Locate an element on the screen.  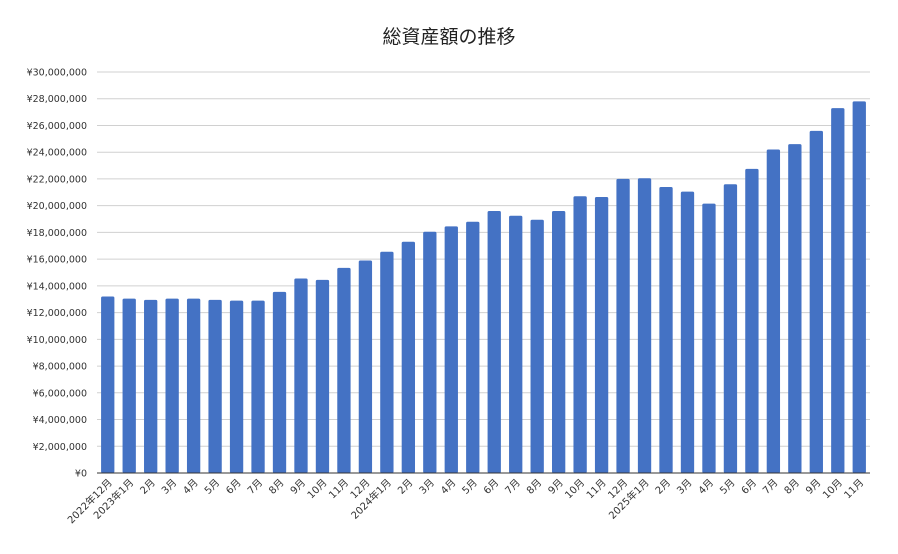
y-tick-label: ¥2,000,000 is located at coordinates (60, 447).